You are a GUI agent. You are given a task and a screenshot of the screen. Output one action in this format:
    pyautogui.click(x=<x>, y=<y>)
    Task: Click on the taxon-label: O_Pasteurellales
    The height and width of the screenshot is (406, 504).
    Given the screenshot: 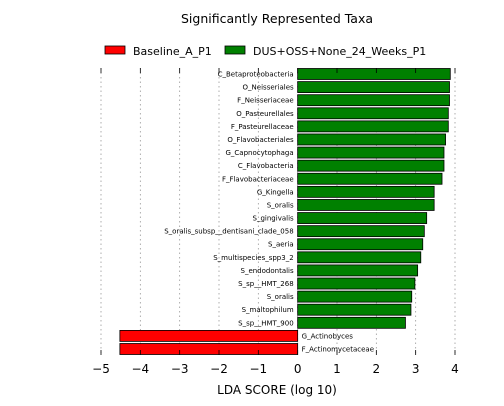 What is the action you would take?
    pyautogui.click(x=265, y=114)
    